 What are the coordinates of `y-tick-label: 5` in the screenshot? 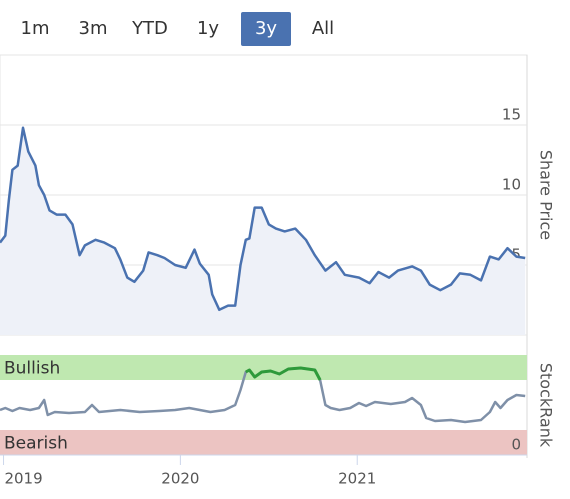 It's located at (516, 255).